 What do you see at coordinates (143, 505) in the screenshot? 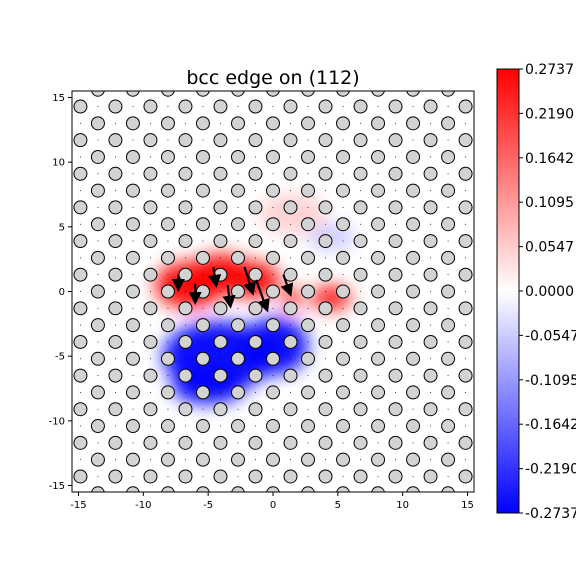
I see `x-tick-label: -10` at bounding box center [143, 505].